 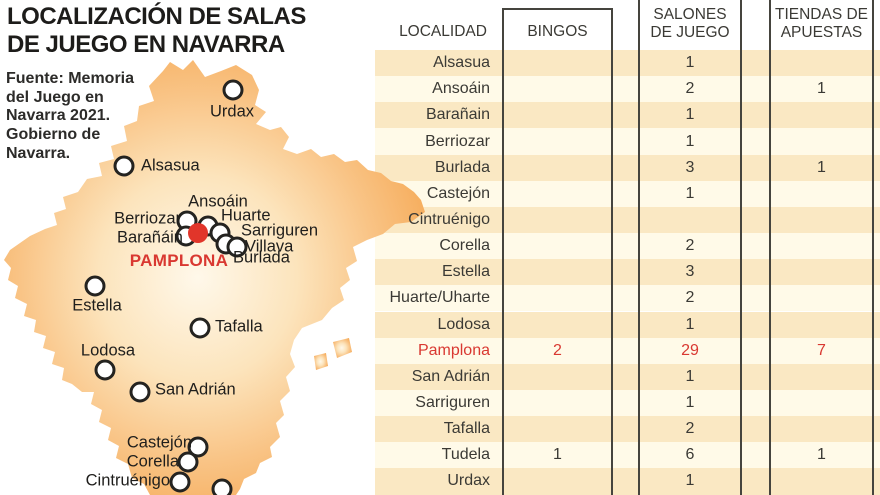 I want to click on cell-localidad: Corella, so click(x=464, y=246).